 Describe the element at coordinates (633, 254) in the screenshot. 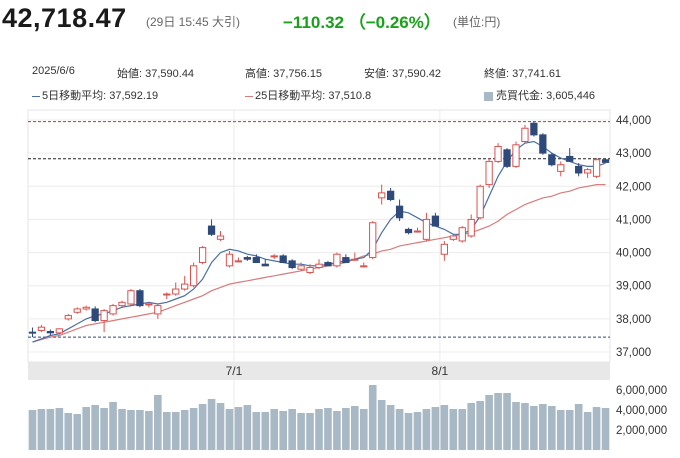

I see `price-tick-label: 40,000` at that location.